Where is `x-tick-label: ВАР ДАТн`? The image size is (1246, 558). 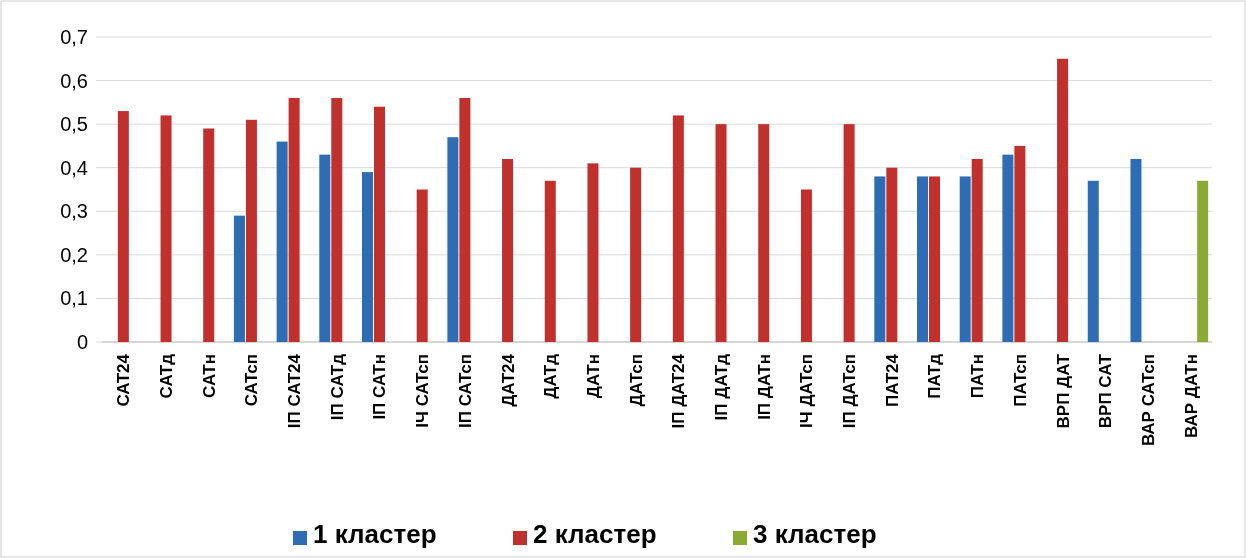 x-tick-label: ВАР ДАТн is located at coordinates (1191, 396).